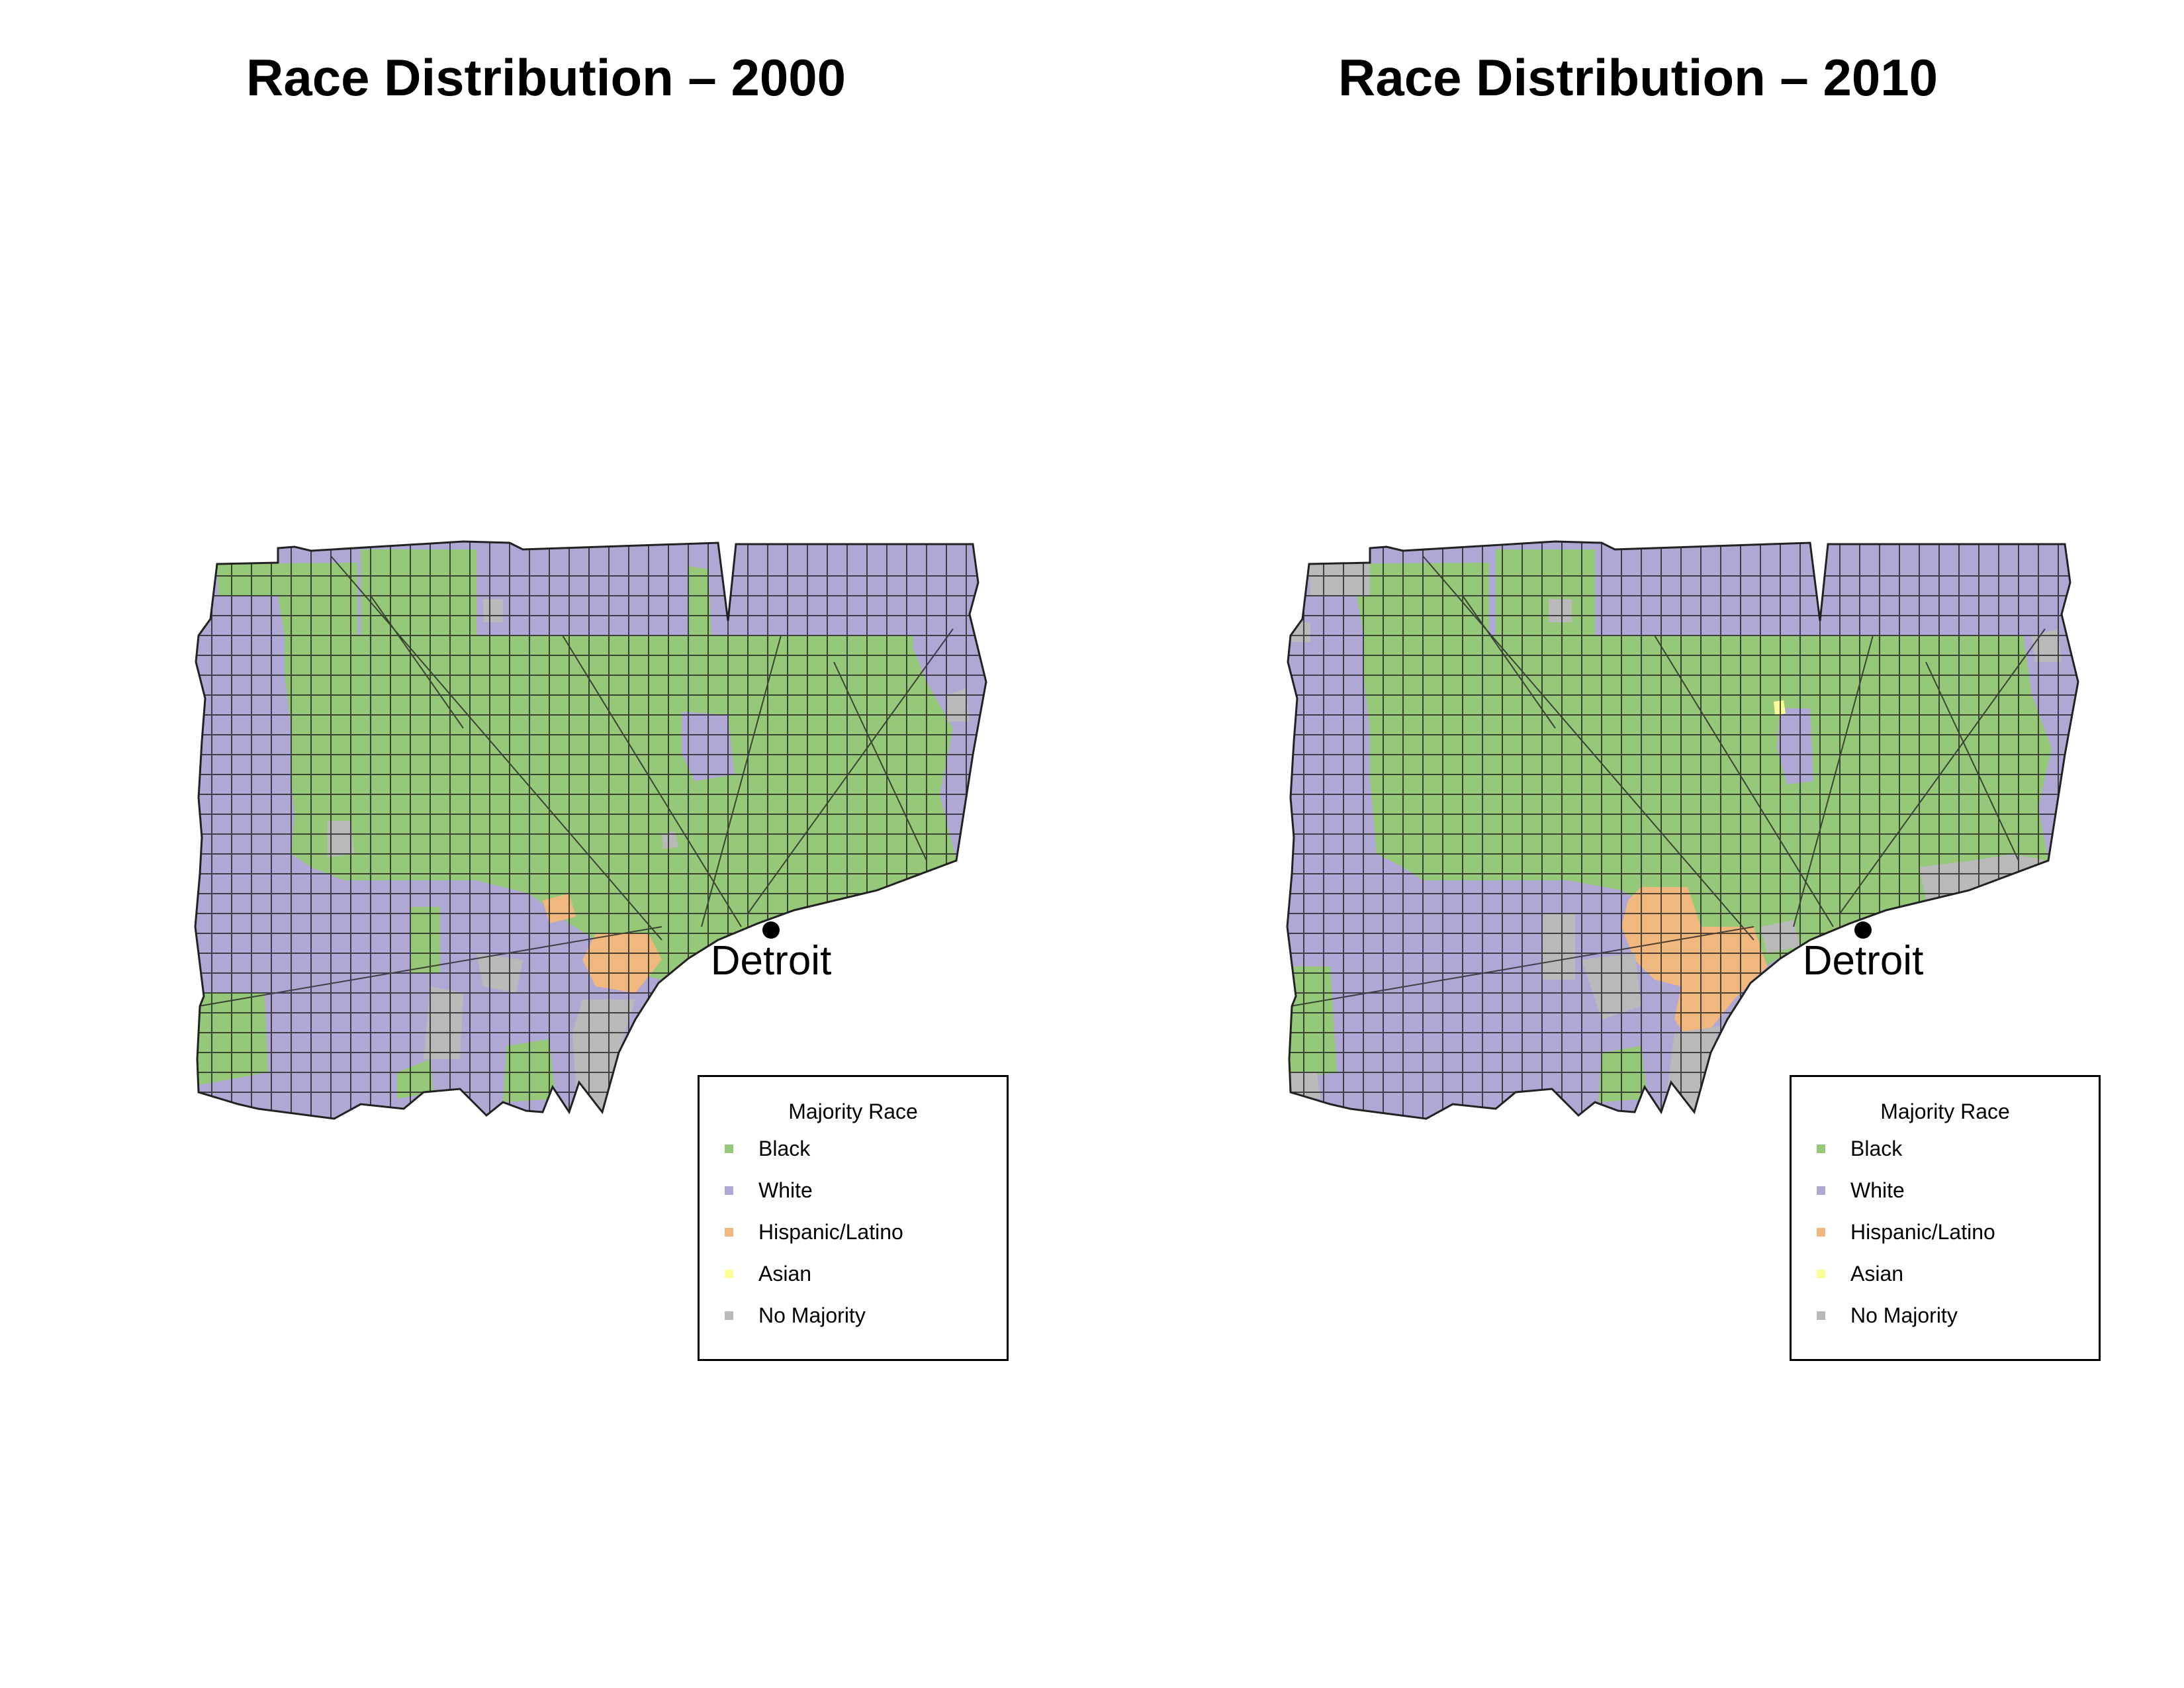  What do you see at coordinates (1638, 77) in the screenshot?
I see `map-title: Race Distribution – 2010` at bounding box center [1638, 77].